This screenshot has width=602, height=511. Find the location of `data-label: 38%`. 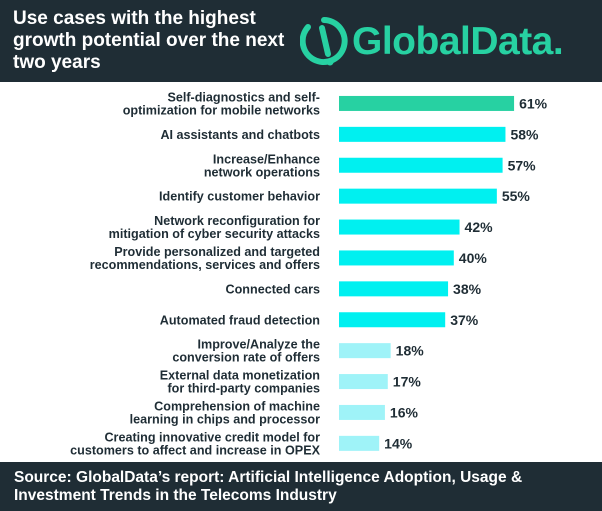

data-label: 38% is located at coordinates (467, 289).